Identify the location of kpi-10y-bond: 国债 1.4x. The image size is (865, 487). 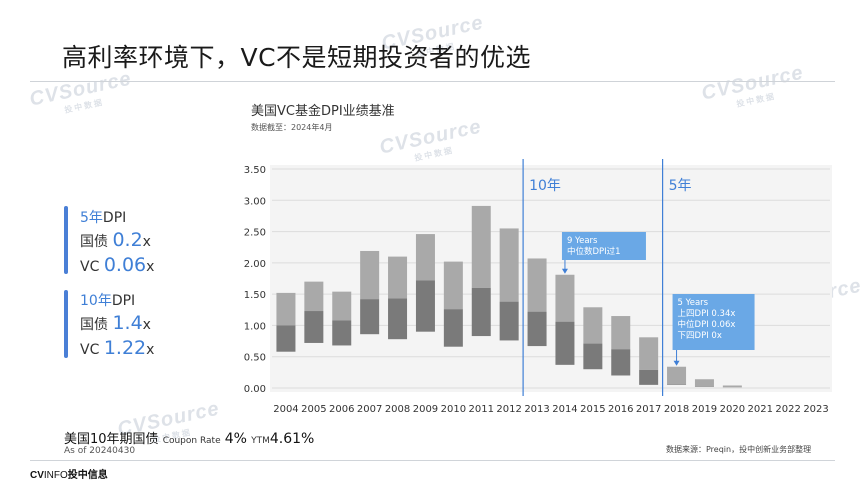
(115, 323).